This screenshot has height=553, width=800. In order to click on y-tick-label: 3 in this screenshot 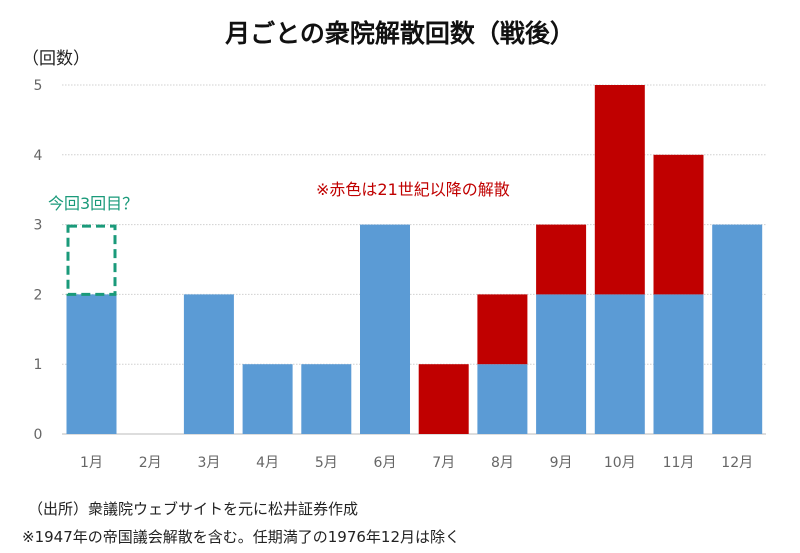, I will do `click(38, 226)`.